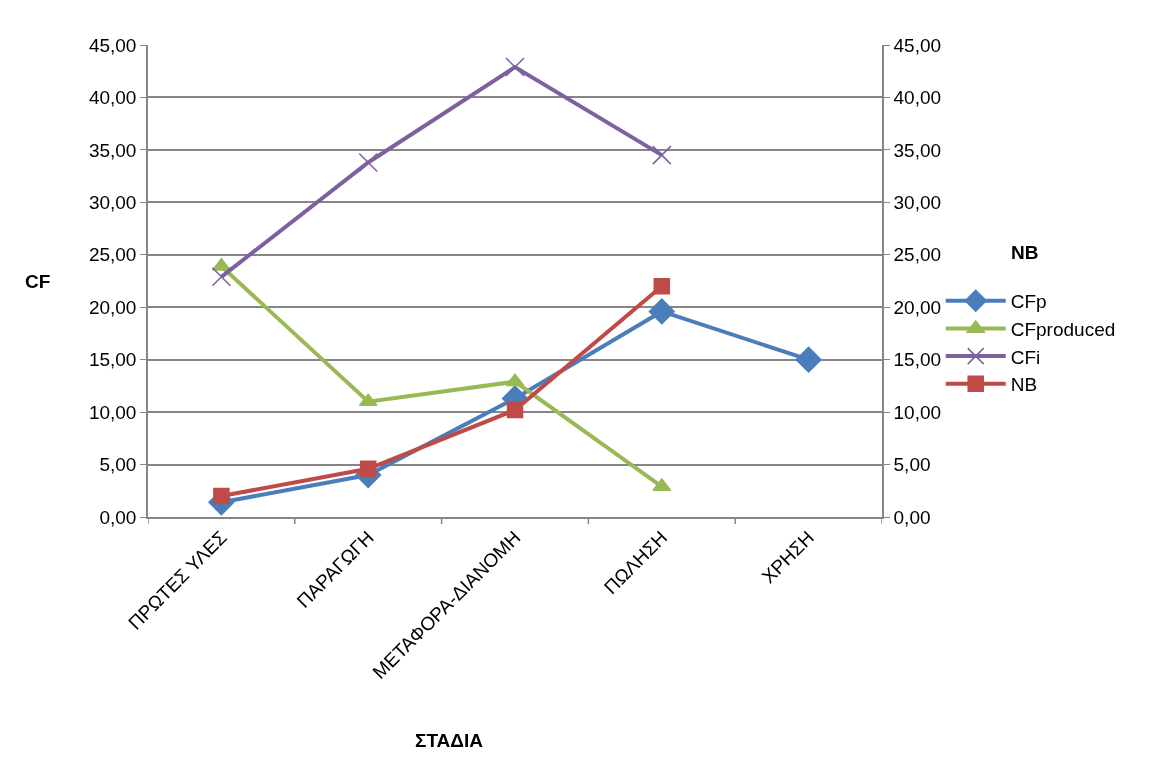  I want to click on legend-label: NB, so click(1024, 385).